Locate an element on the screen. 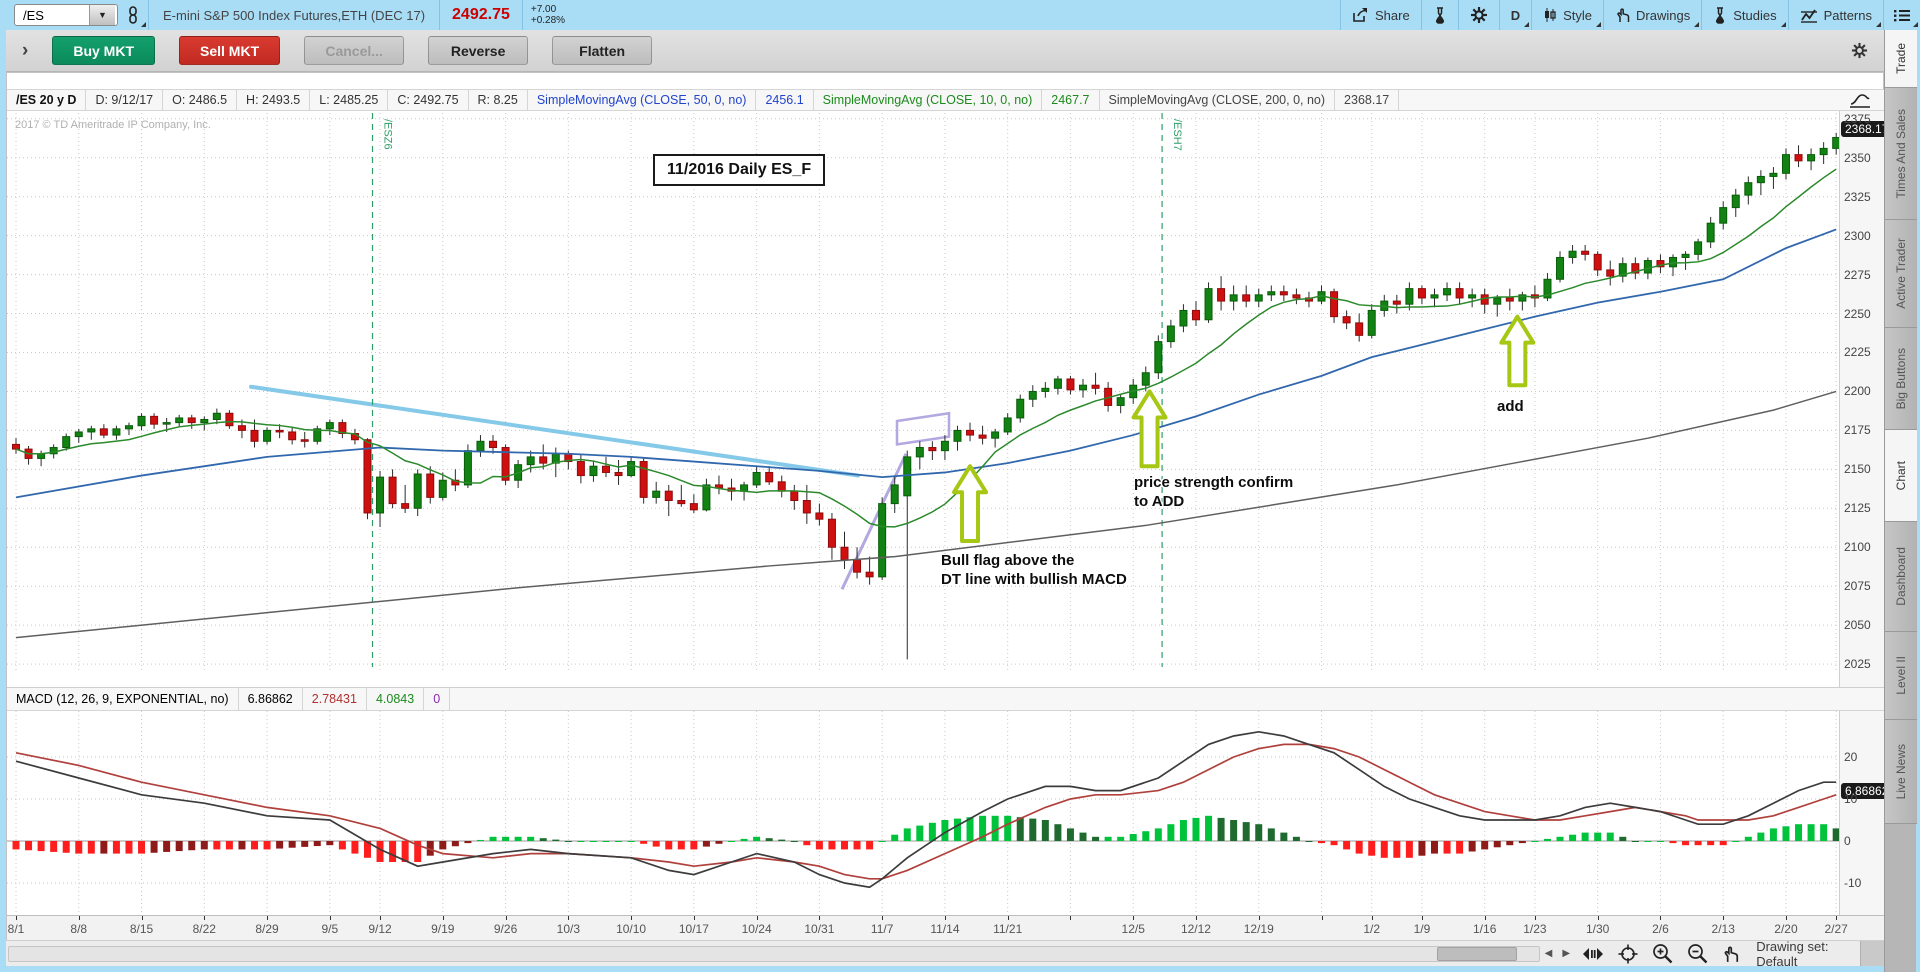  time-axis-label: 11/21 is located at coordinates (1008, 929).